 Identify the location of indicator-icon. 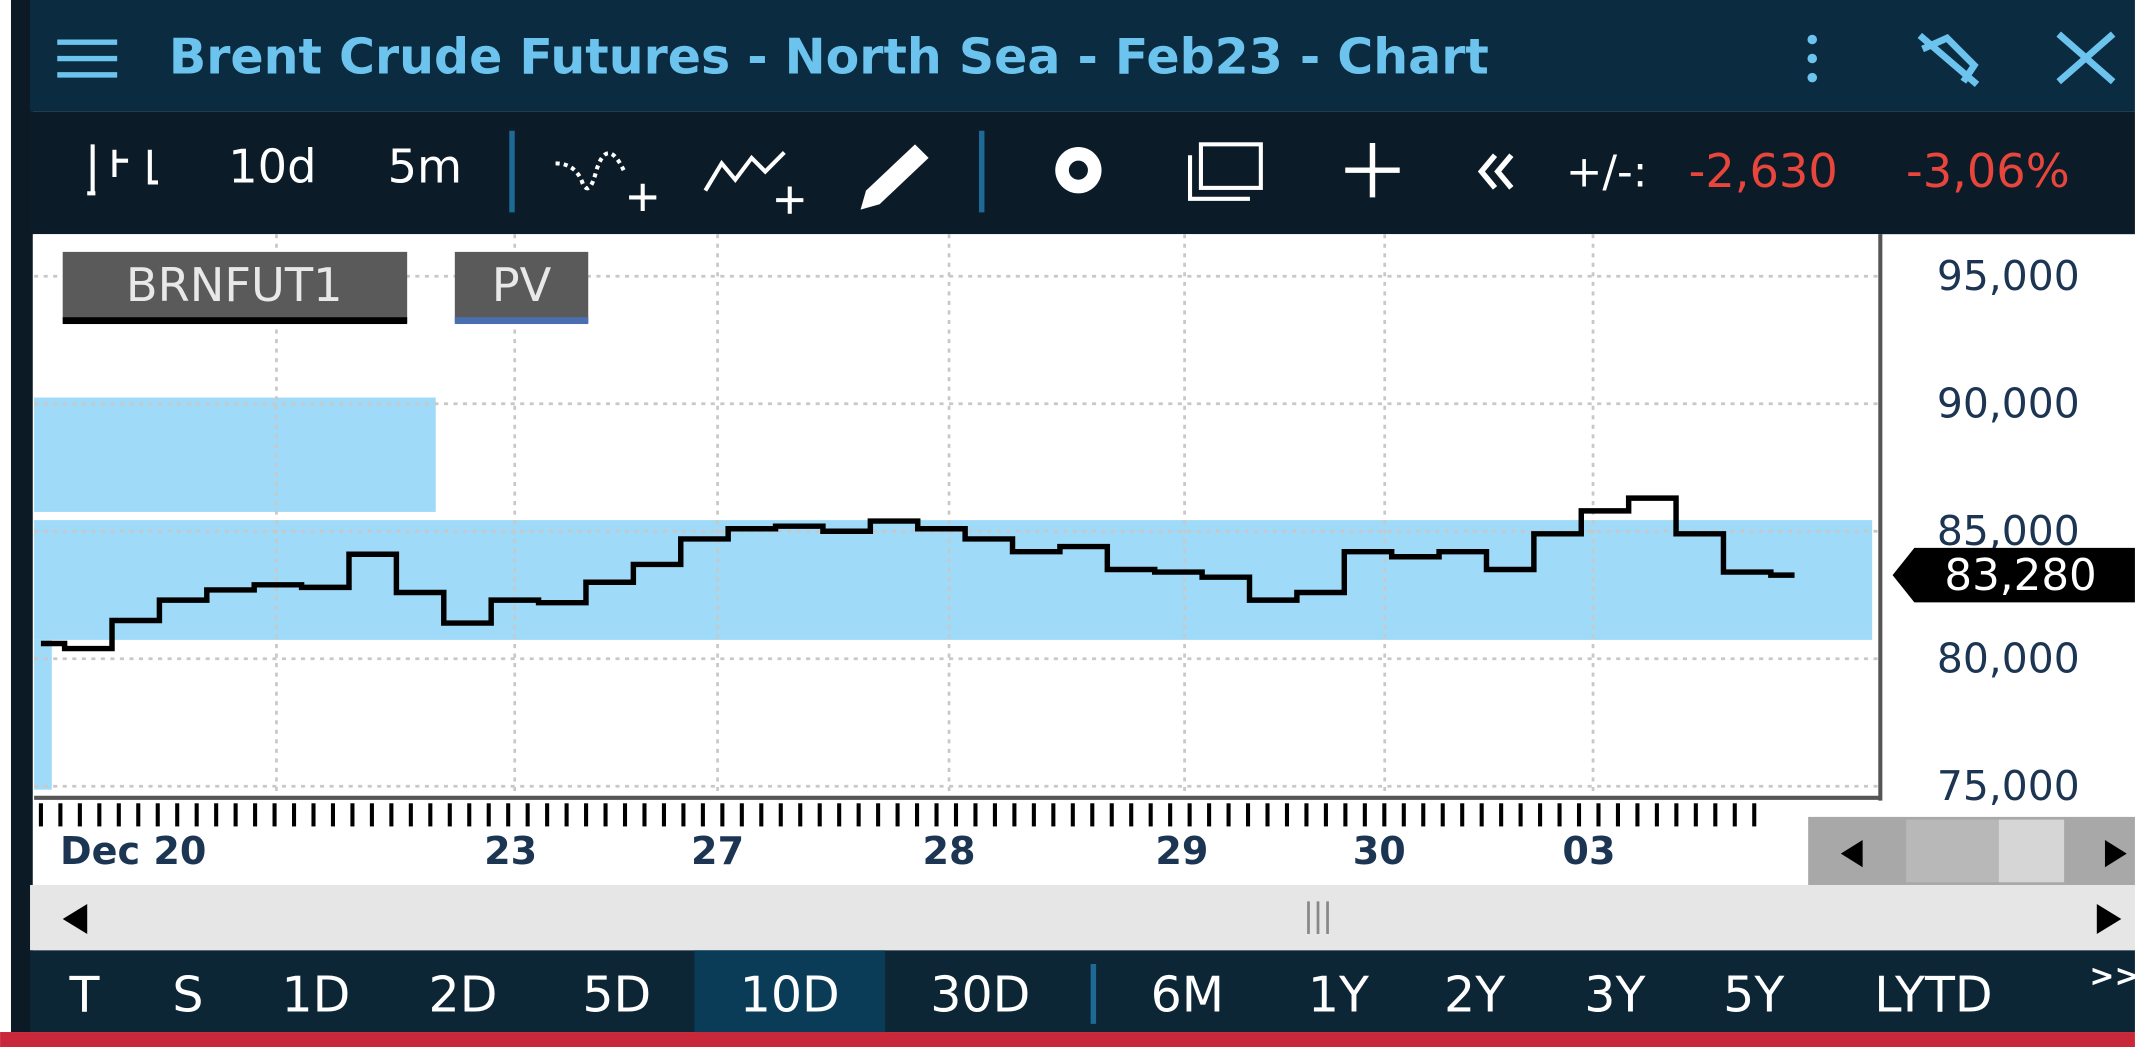
(590, 171).